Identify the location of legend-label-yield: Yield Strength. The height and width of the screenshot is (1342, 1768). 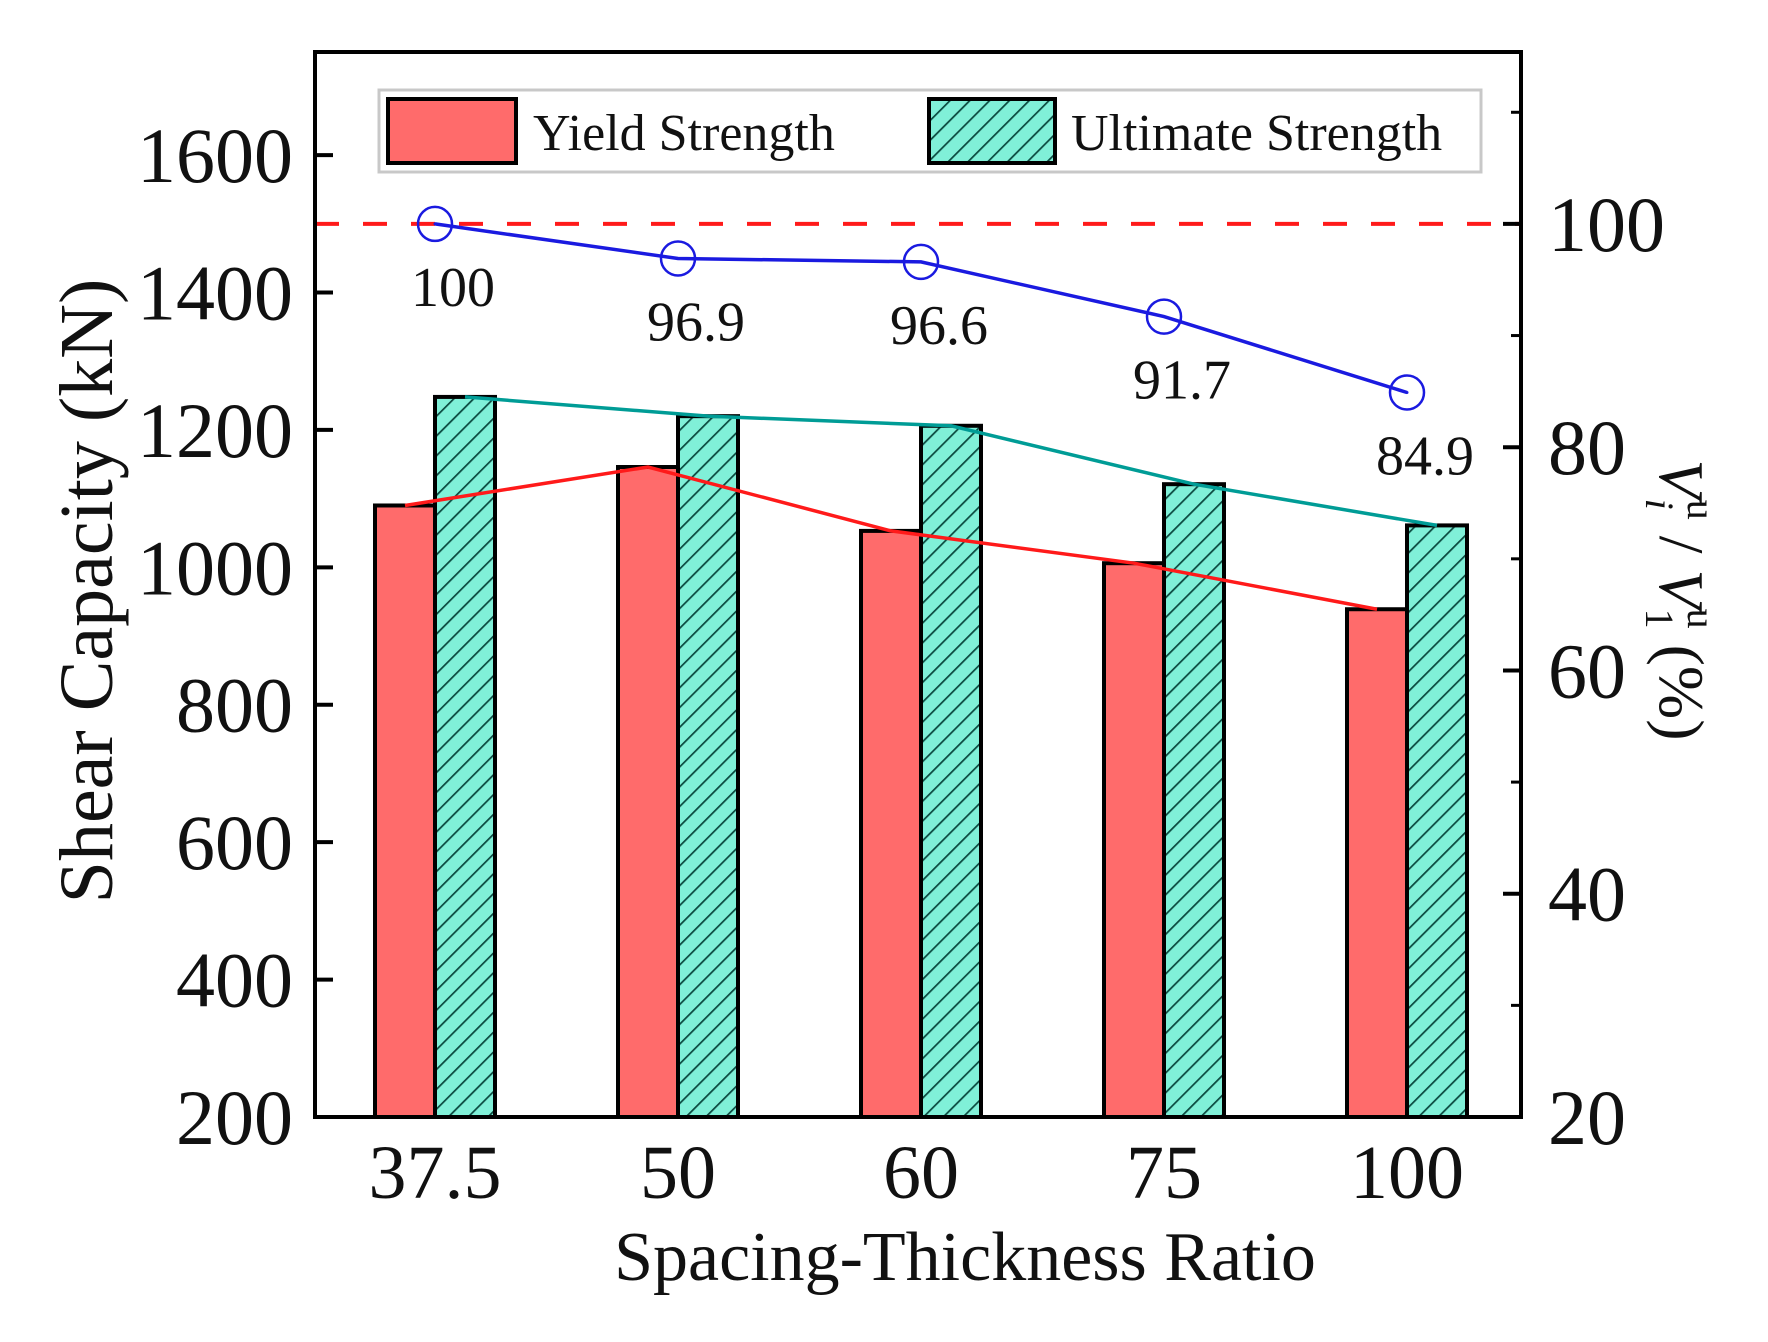
(684, 133).